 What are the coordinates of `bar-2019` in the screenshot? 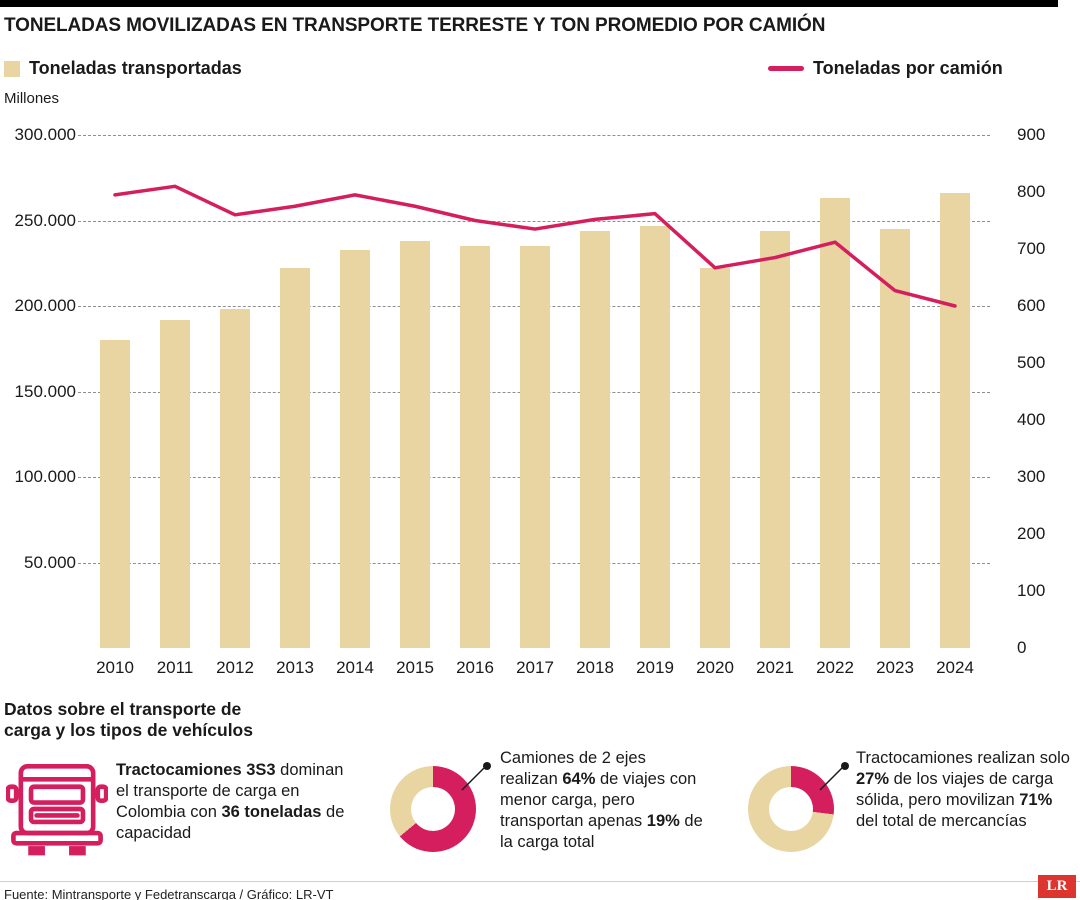 It's located at (655, 436).